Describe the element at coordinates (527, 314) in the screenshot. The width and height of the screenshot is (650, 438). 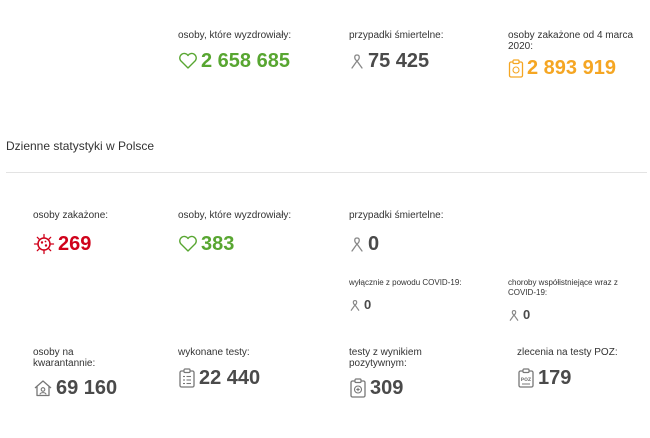
I see `deaths-comorbid-value: 0` at that location.